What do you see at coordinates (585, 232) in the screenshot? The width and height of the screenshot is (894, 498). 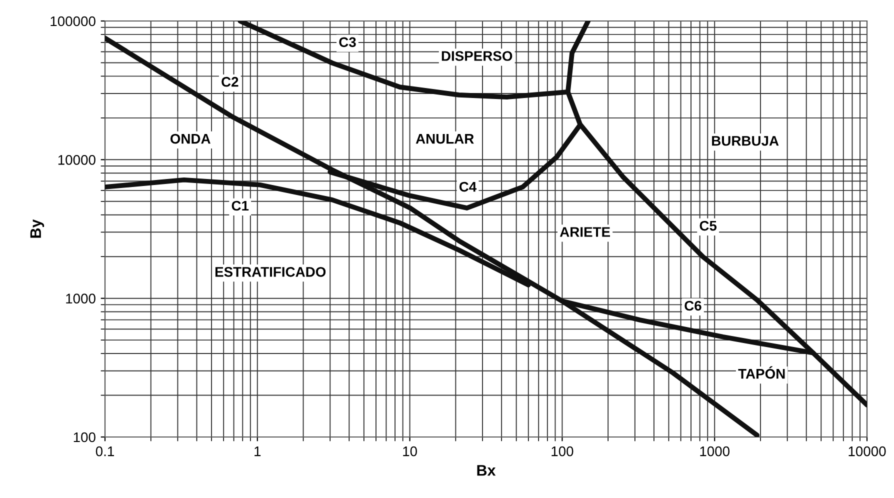 I see `annotation: ARIETE` at bounding box center [585, 232].